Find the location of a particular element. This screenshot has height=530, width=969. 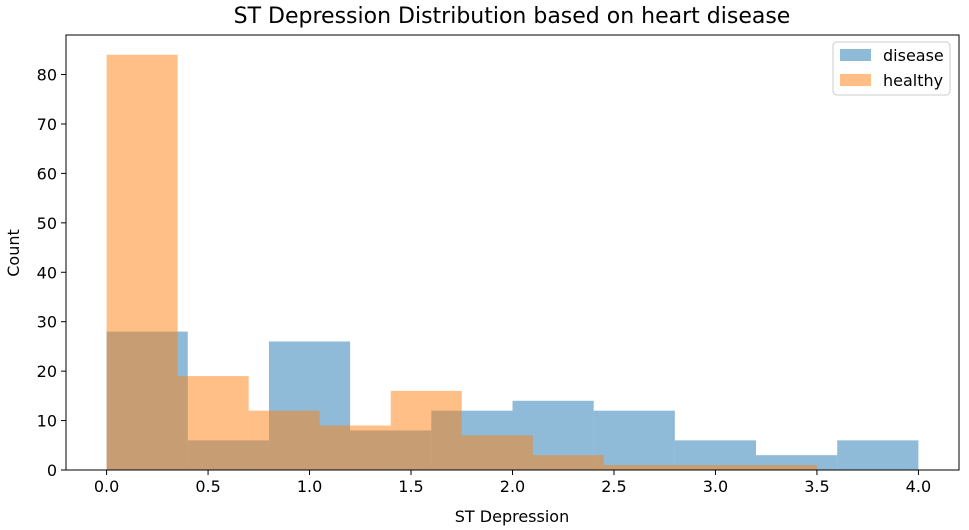

x-tick-label-3: 1.5 is located at coordinates (410, 486).